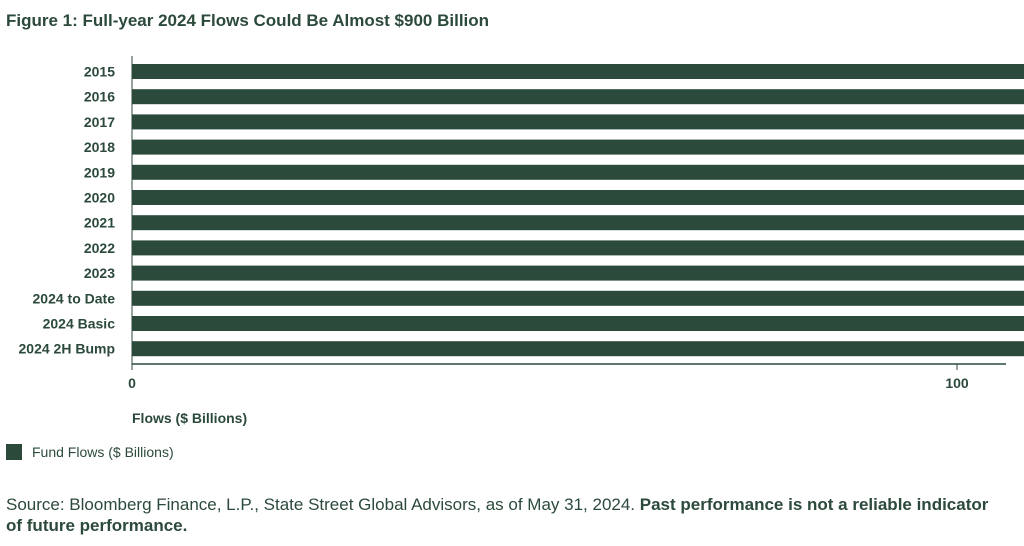  I want to click on bar-2024-to-date, so click(578, 298).